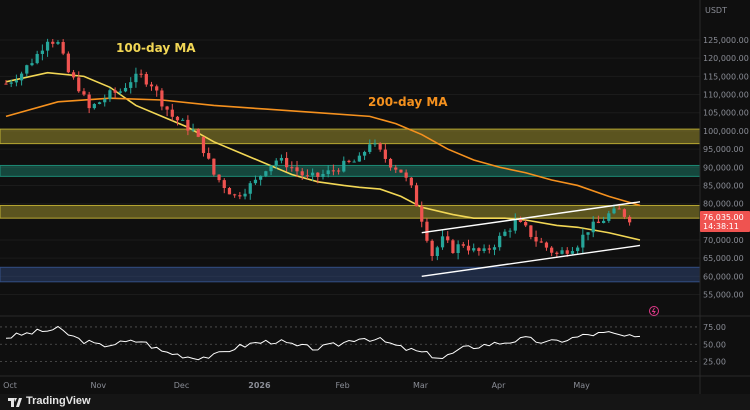  What do you see at coordinates (654, 311) in the screenshot?
I see `lightning-icon` at bounding box center [654, 311].